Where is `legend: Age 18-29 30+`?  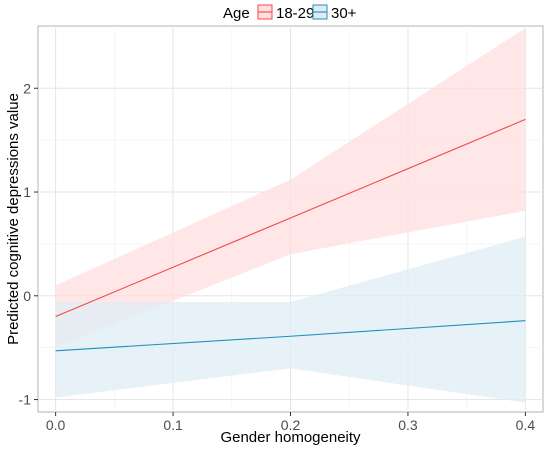 legend: Age 18-29 30+ is located at coordinates (290, 13).